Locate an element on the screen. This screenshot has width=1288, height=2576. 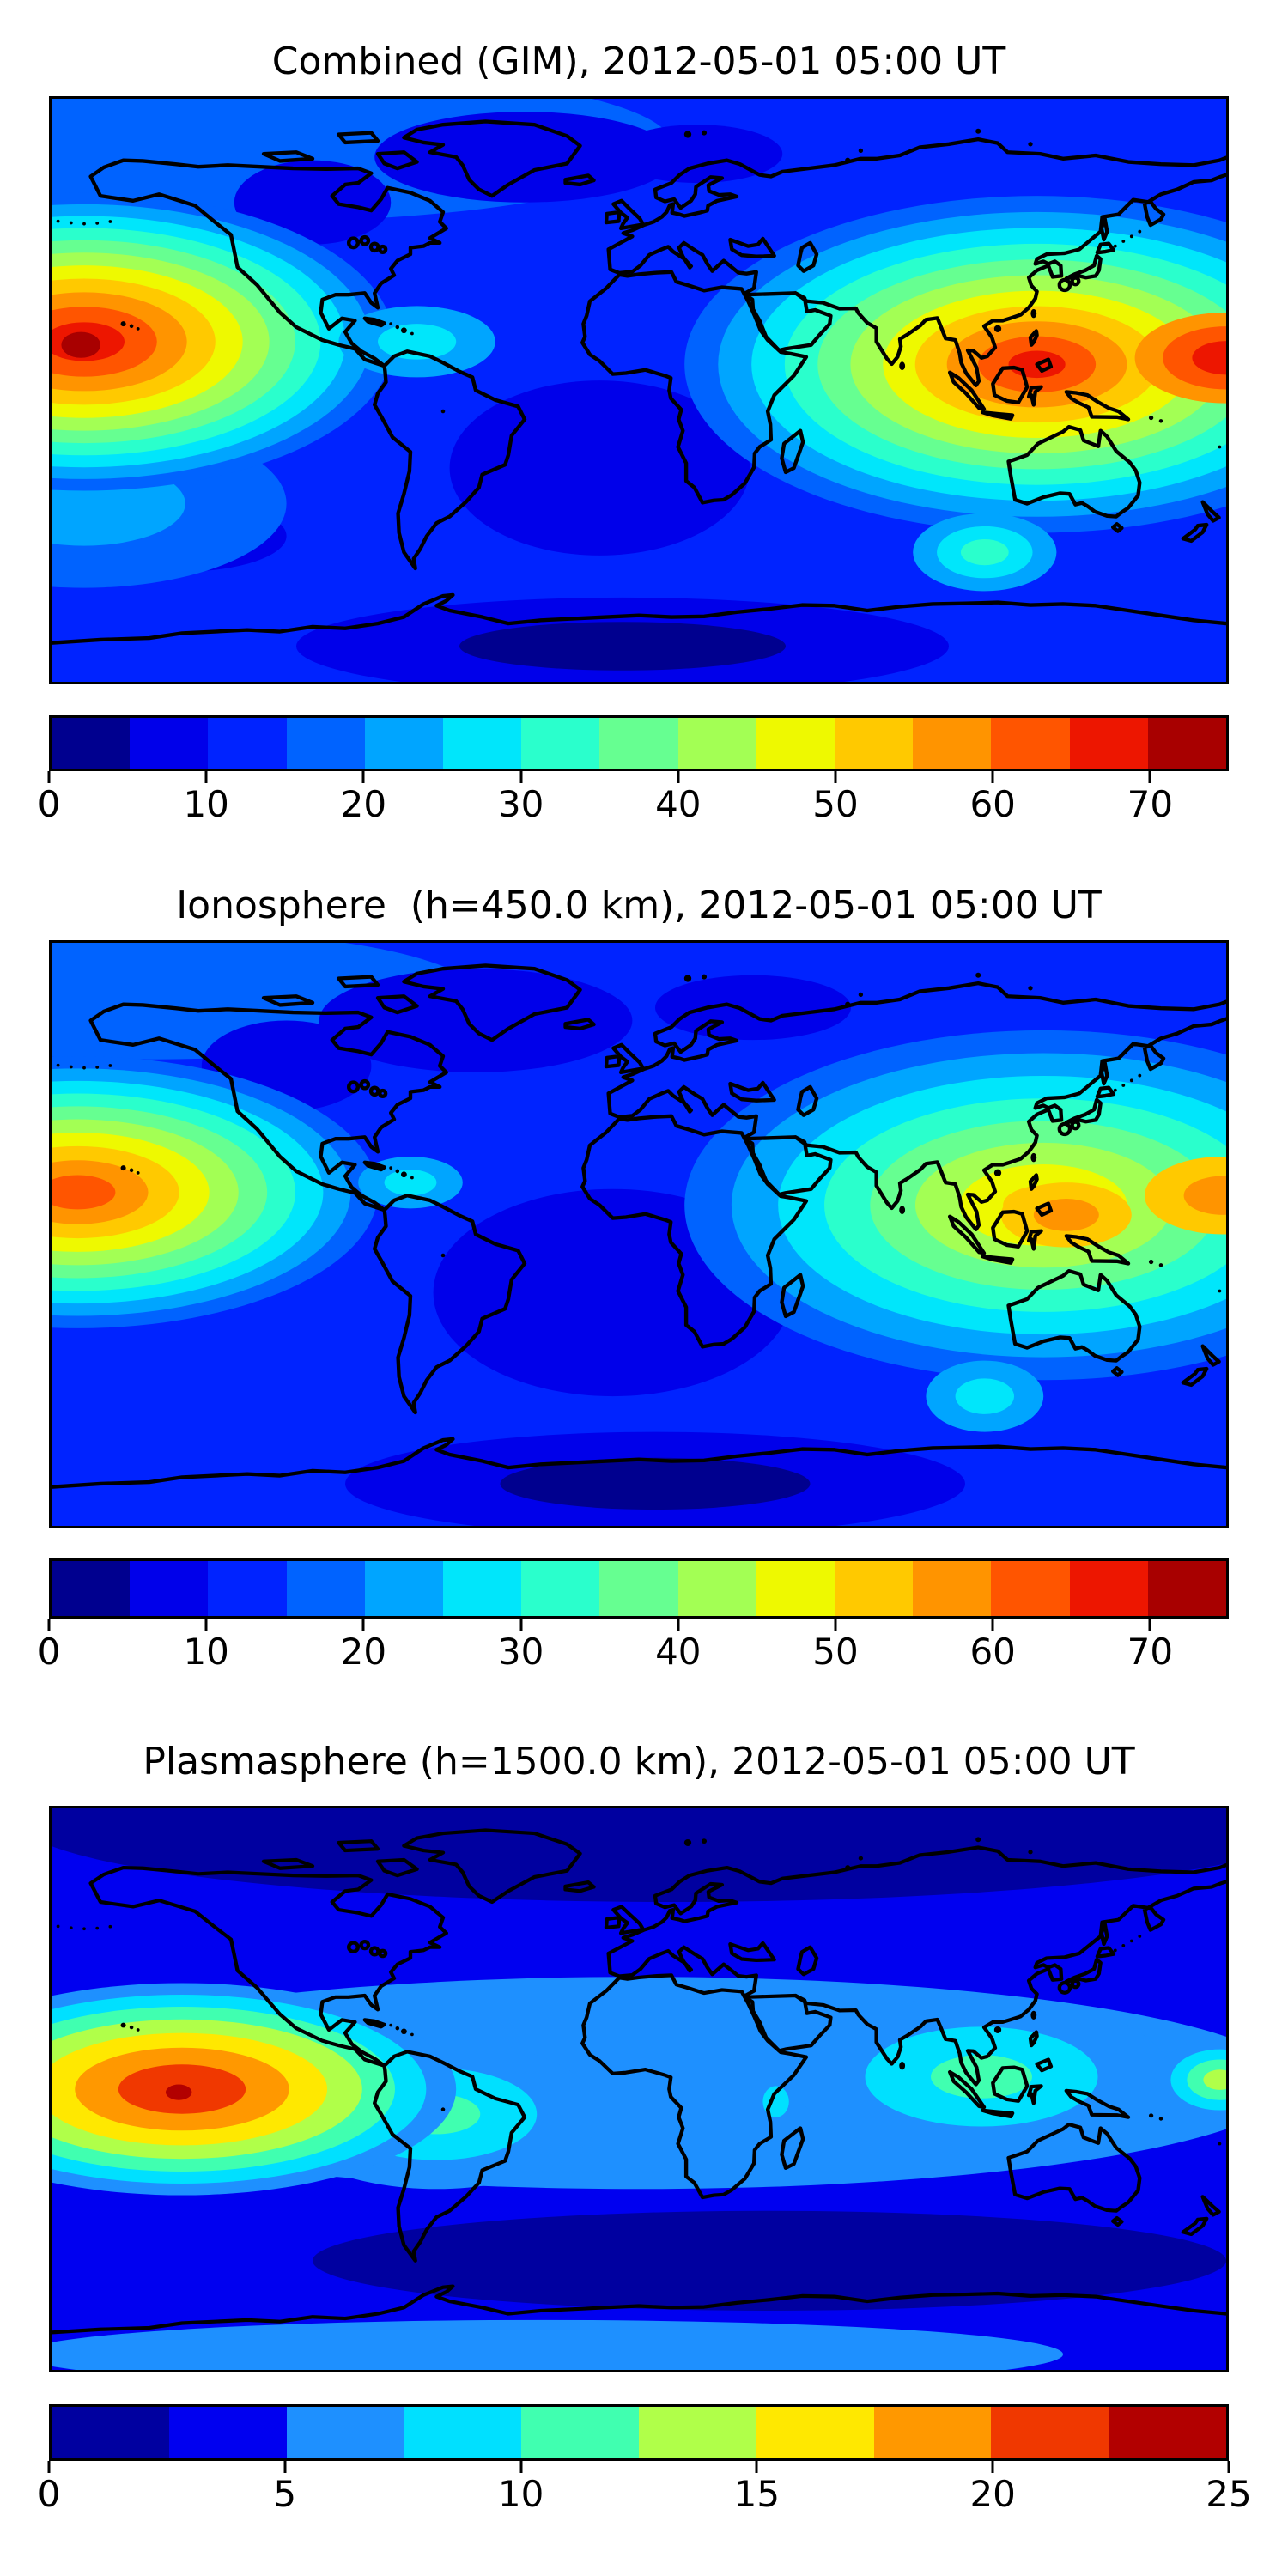
contour-band-scandinavia-low is located at coordinates (697, 154).